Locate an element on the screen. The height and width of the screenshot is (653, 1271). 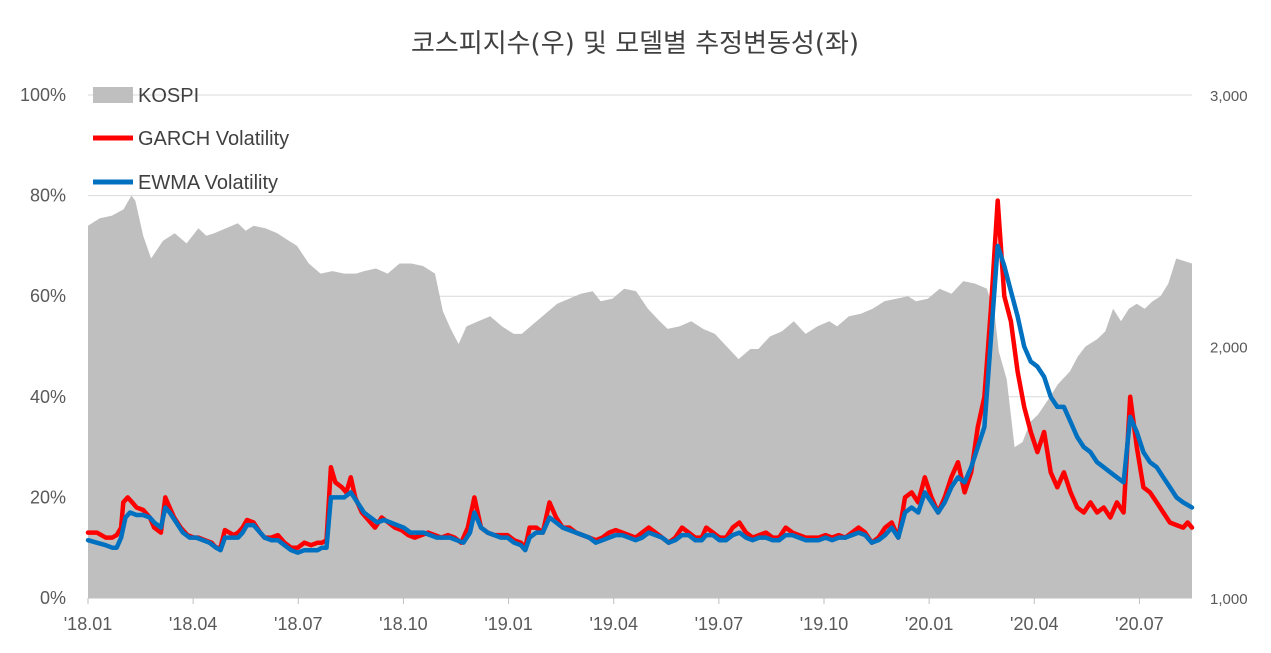
x-tick-label: '19.01 is located at coordinates (508, 624).